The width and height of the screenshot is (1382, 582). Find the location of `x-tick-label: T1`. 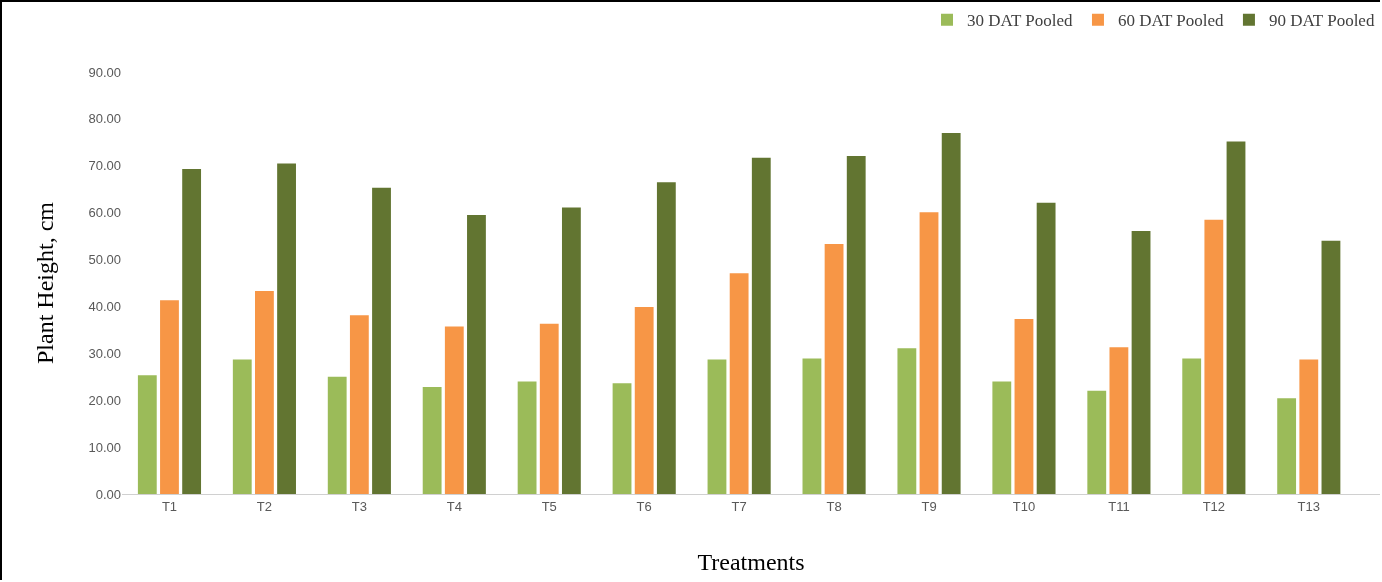

x-tick-label: T1 is located at coordinates (169, 506).